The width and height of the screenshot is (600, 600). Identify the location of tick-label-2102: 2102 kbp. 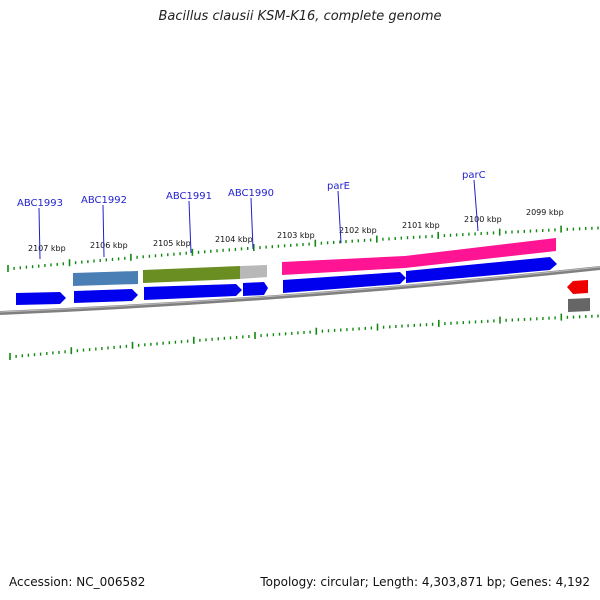
(358, 230).